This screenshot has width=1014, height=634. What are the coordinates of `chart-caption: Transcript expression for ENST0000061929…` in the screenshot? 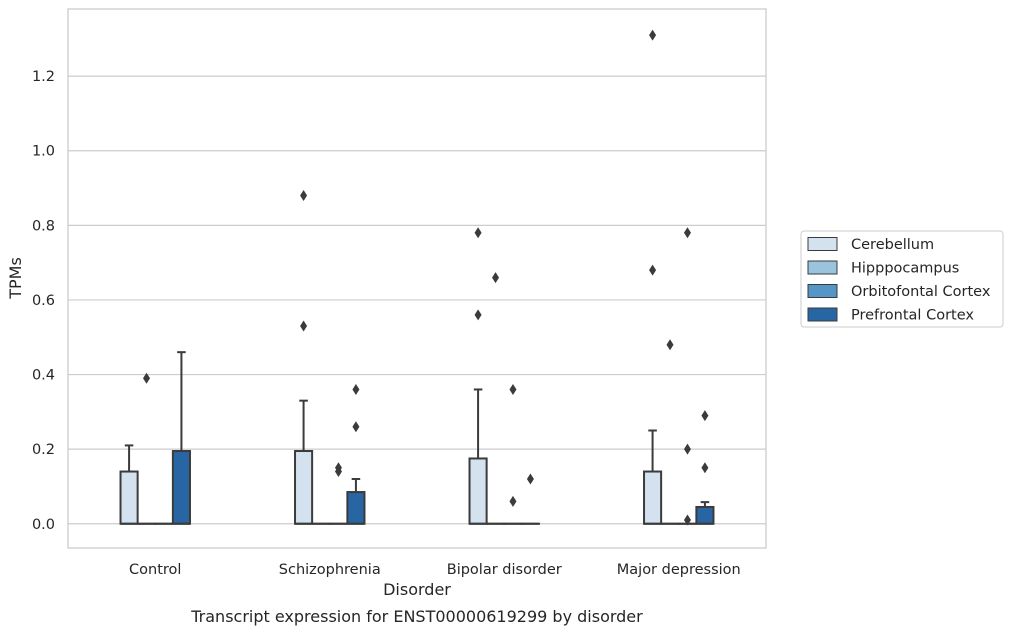 It's located at (416, 616).